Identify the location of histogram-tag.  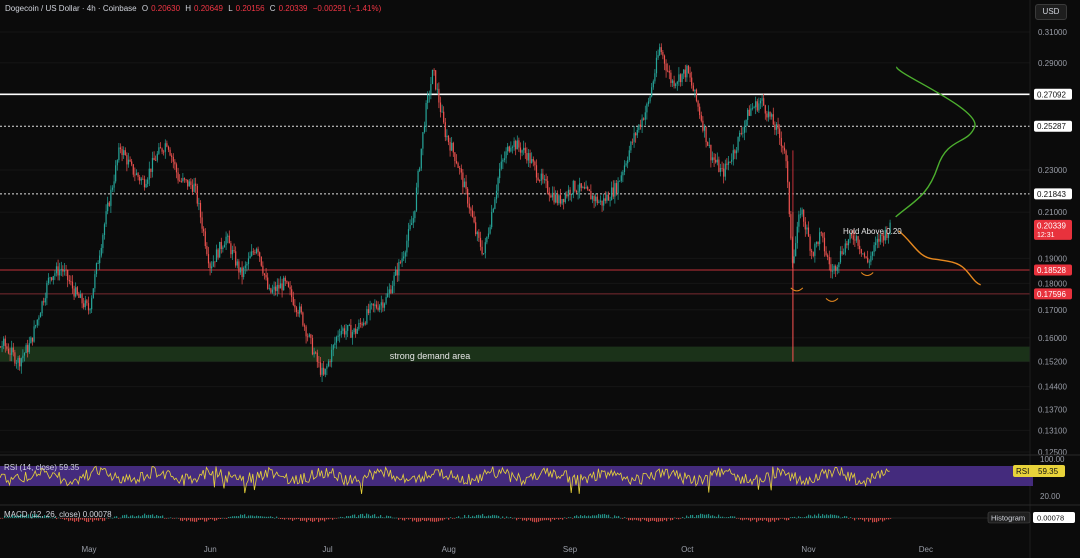
(1009, 517).